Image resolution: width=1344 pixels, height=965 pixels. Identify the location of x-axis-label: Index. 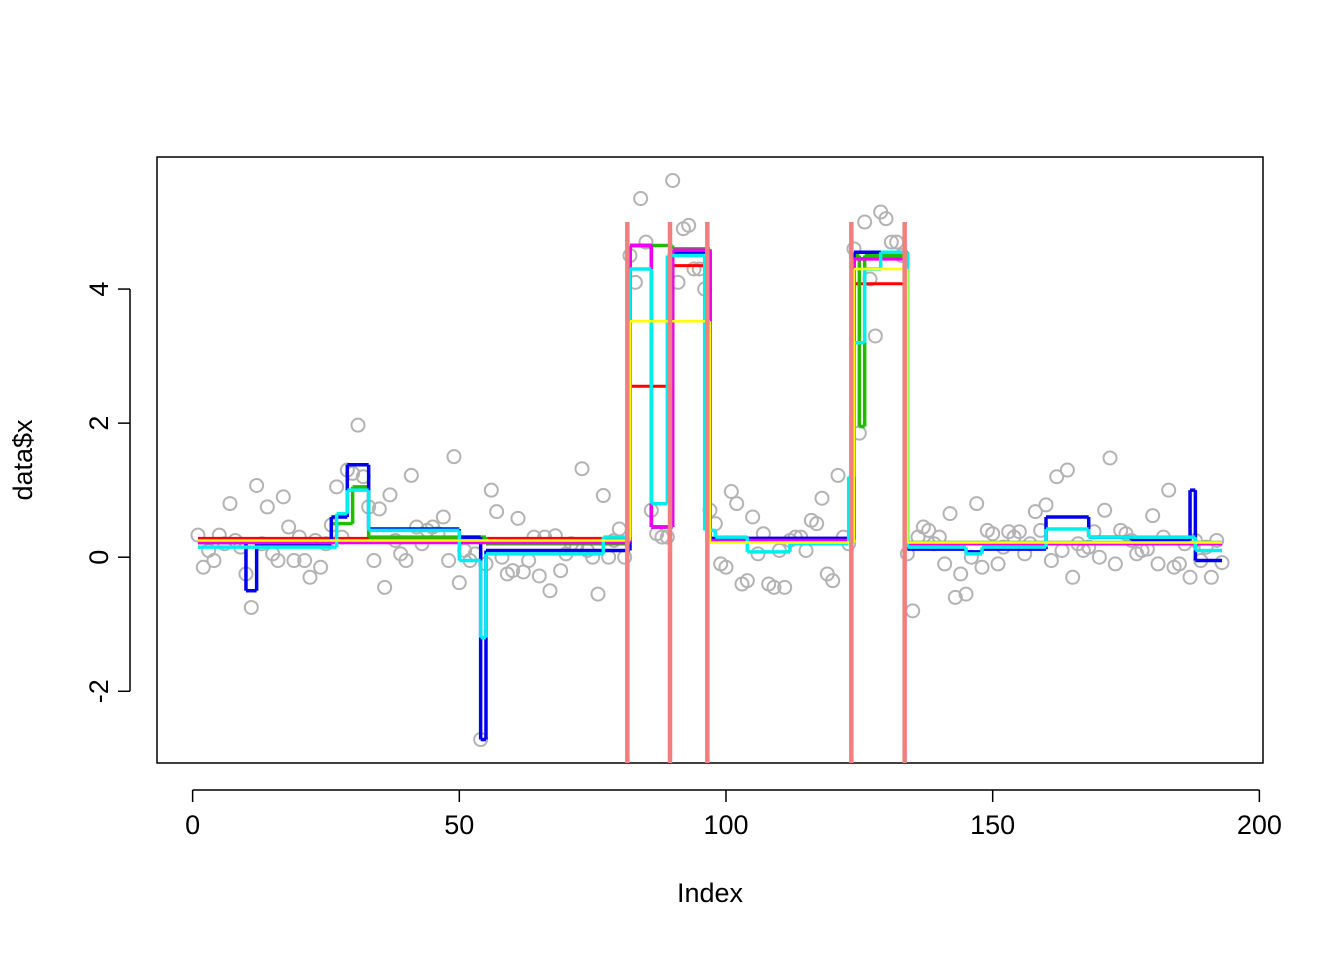
(710, 893).